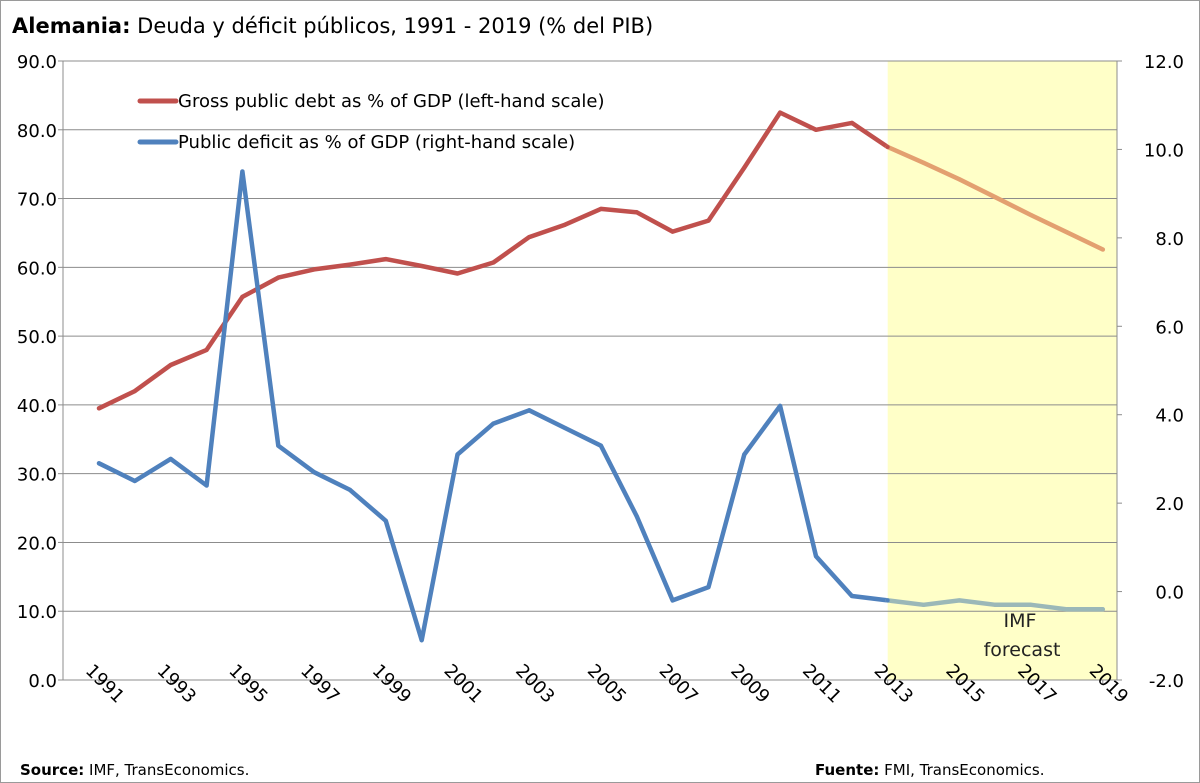  Describe the element at coordinates (1166, 681) in the screenshot. I see `right-tick-label: -2.0` at that location.